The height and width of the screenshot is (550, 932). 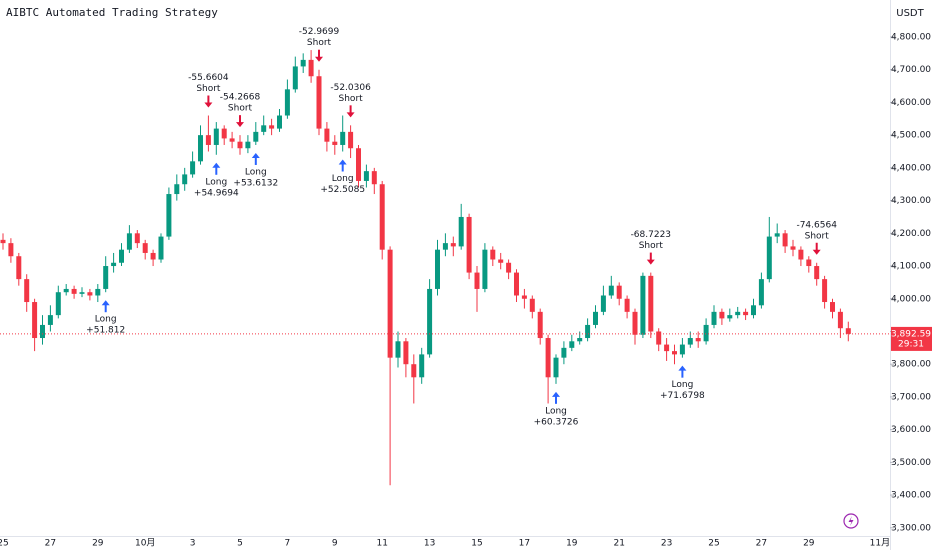 I want to click on countdown-label: 29:31, so click(x=911, y=344).